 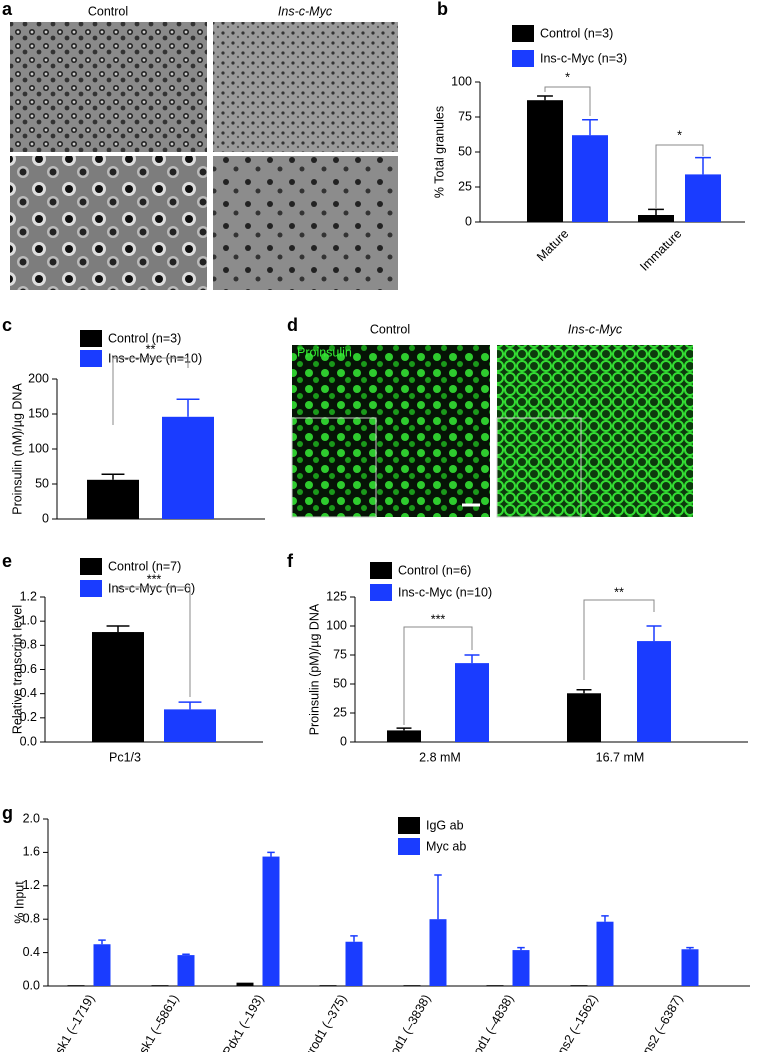 I want to click on x-tick-label: Neurod1 (–3838), so click(x=403, y=1022).